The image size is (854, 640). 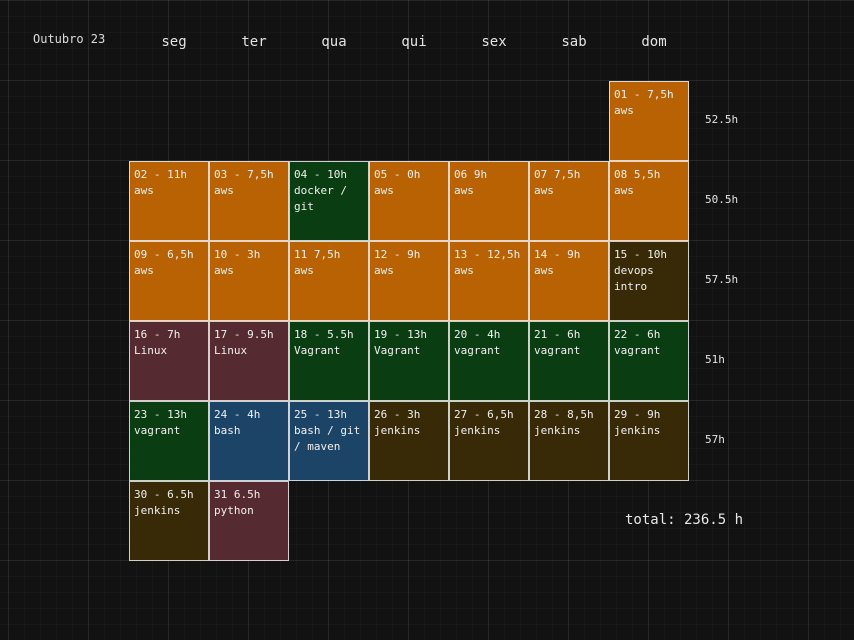 I want to click on day-hours-label: 29 - 9h, so click(x=637, y=414).